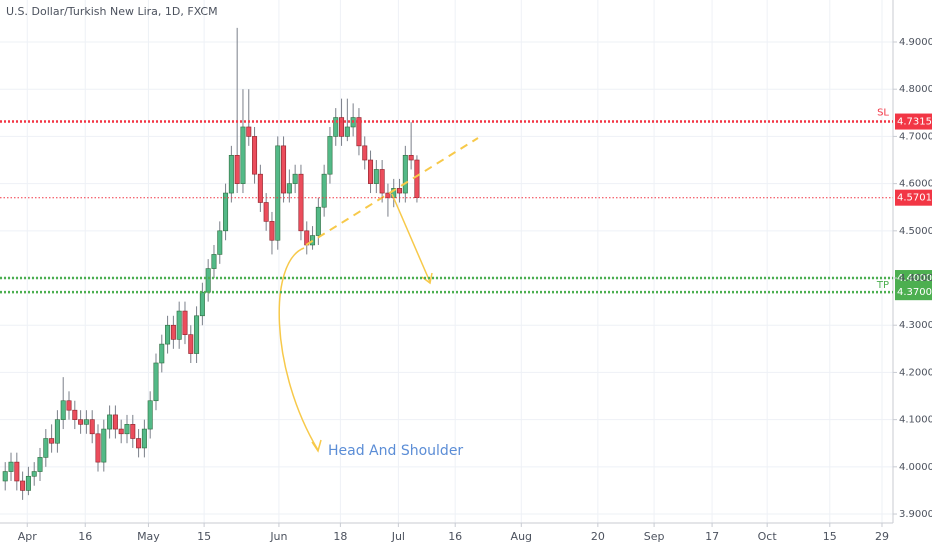  I want to click on level-name: TP, so click(882, 285).